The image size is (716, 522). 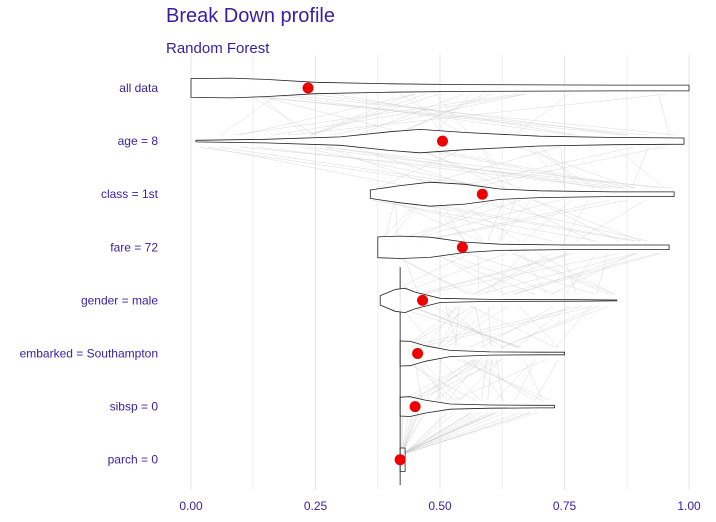 What do you see at coordinates (130, 194) in the screenshot?
I see `y-label-2: class = 1st` at bounding box center [130, 194].